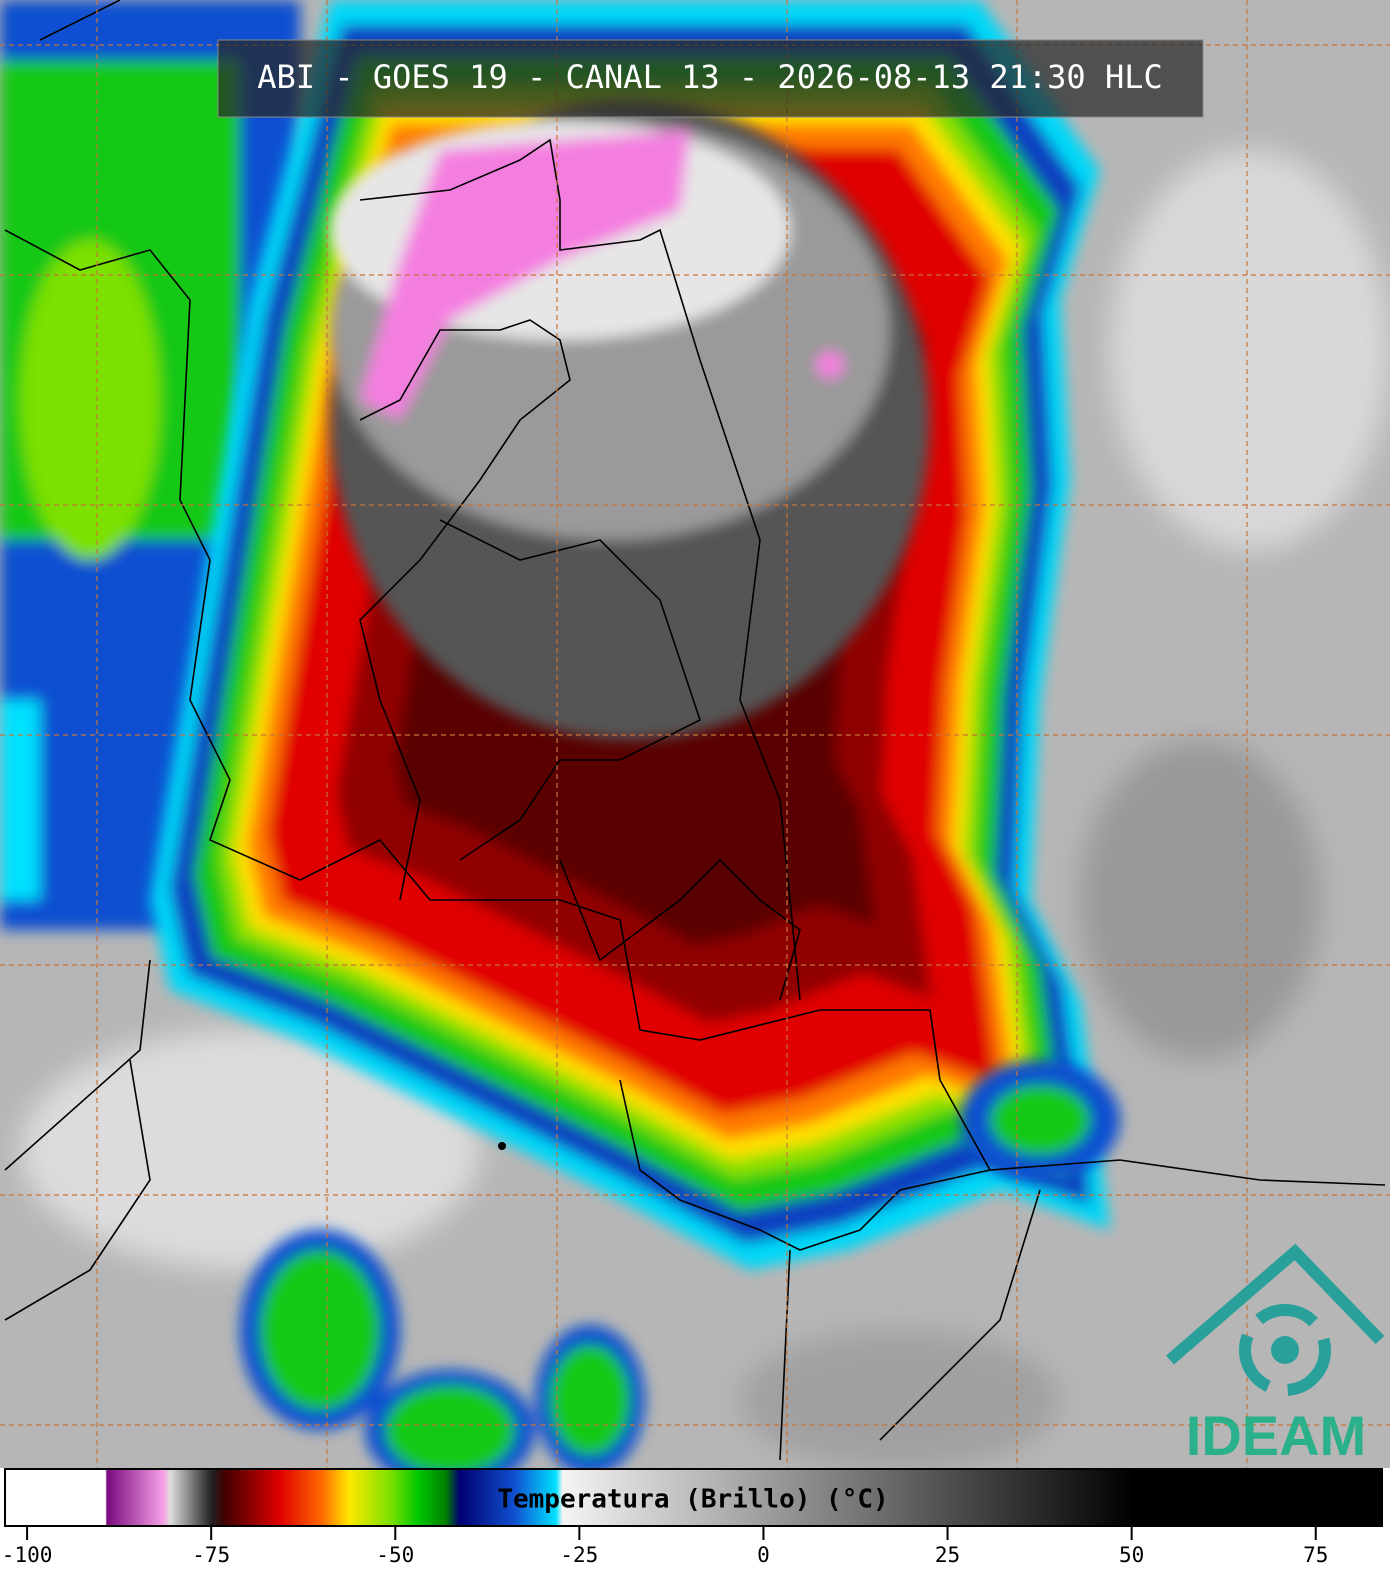 The width and height of the screenshot is (1390, 1577). I want to click on logo-text: IDEAM, so click(1276, 1435).